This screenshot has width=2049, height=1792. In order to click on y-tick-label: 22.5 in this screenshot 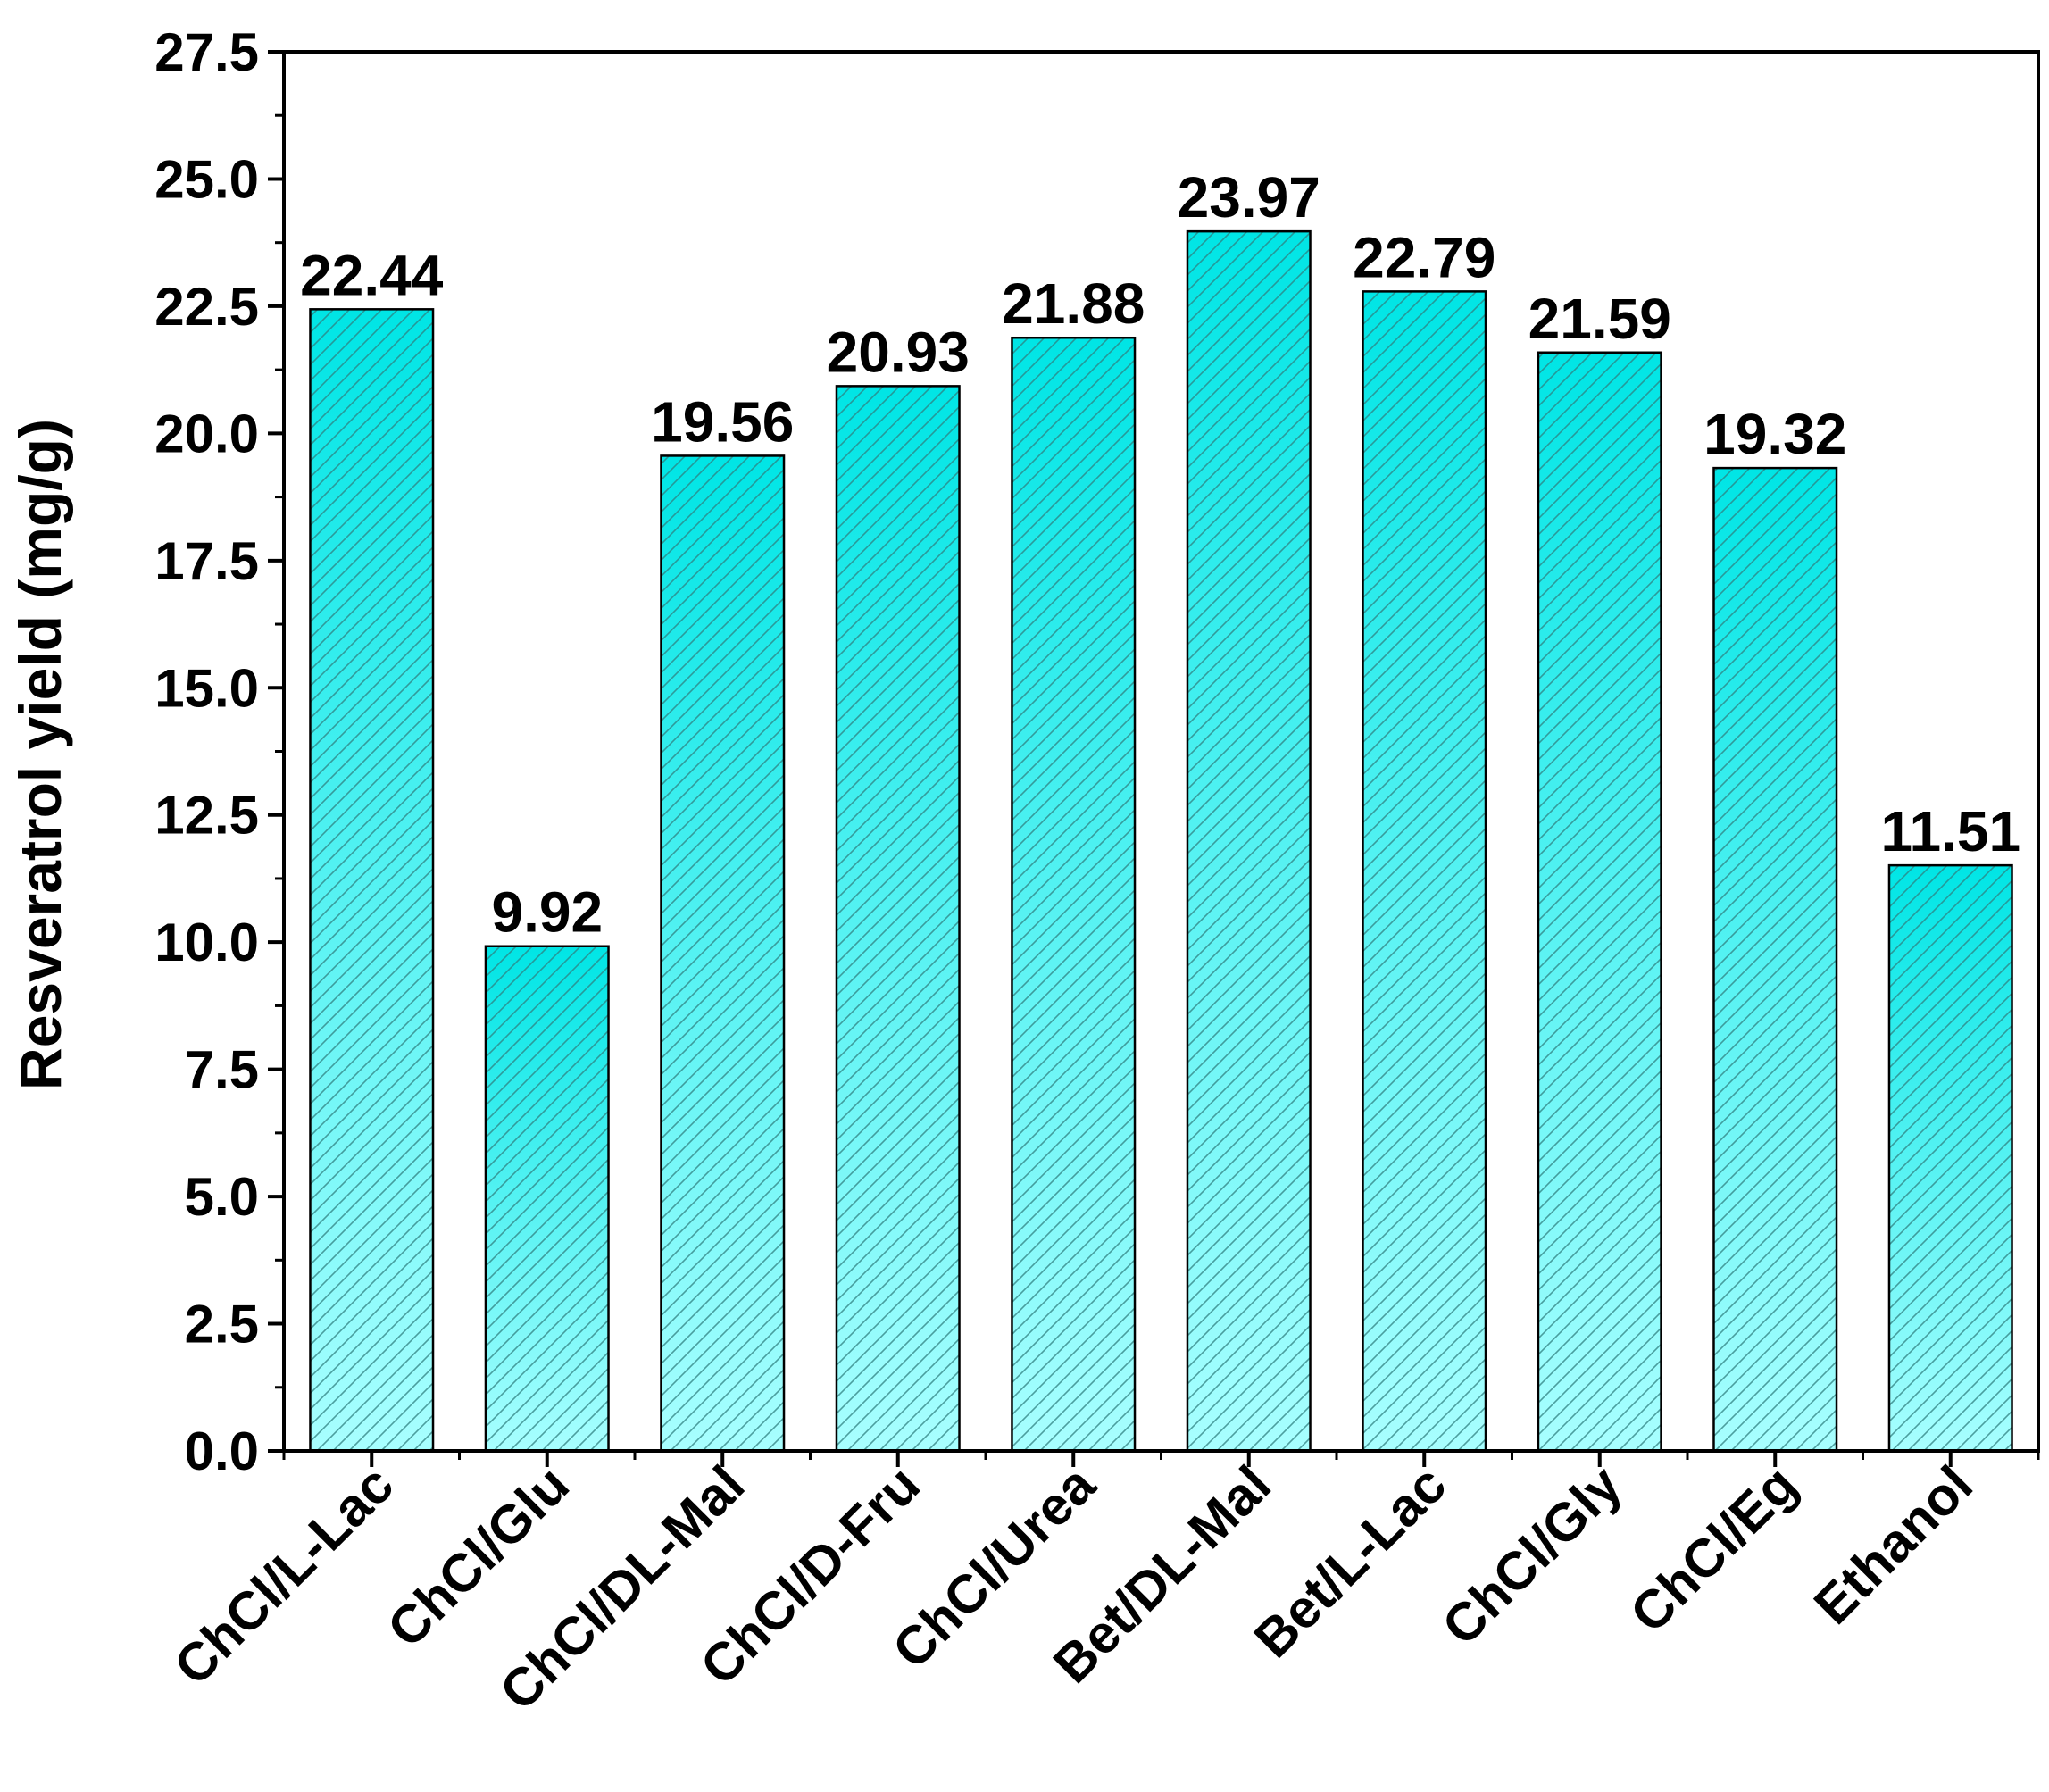, I will do `click(207, 307)`.